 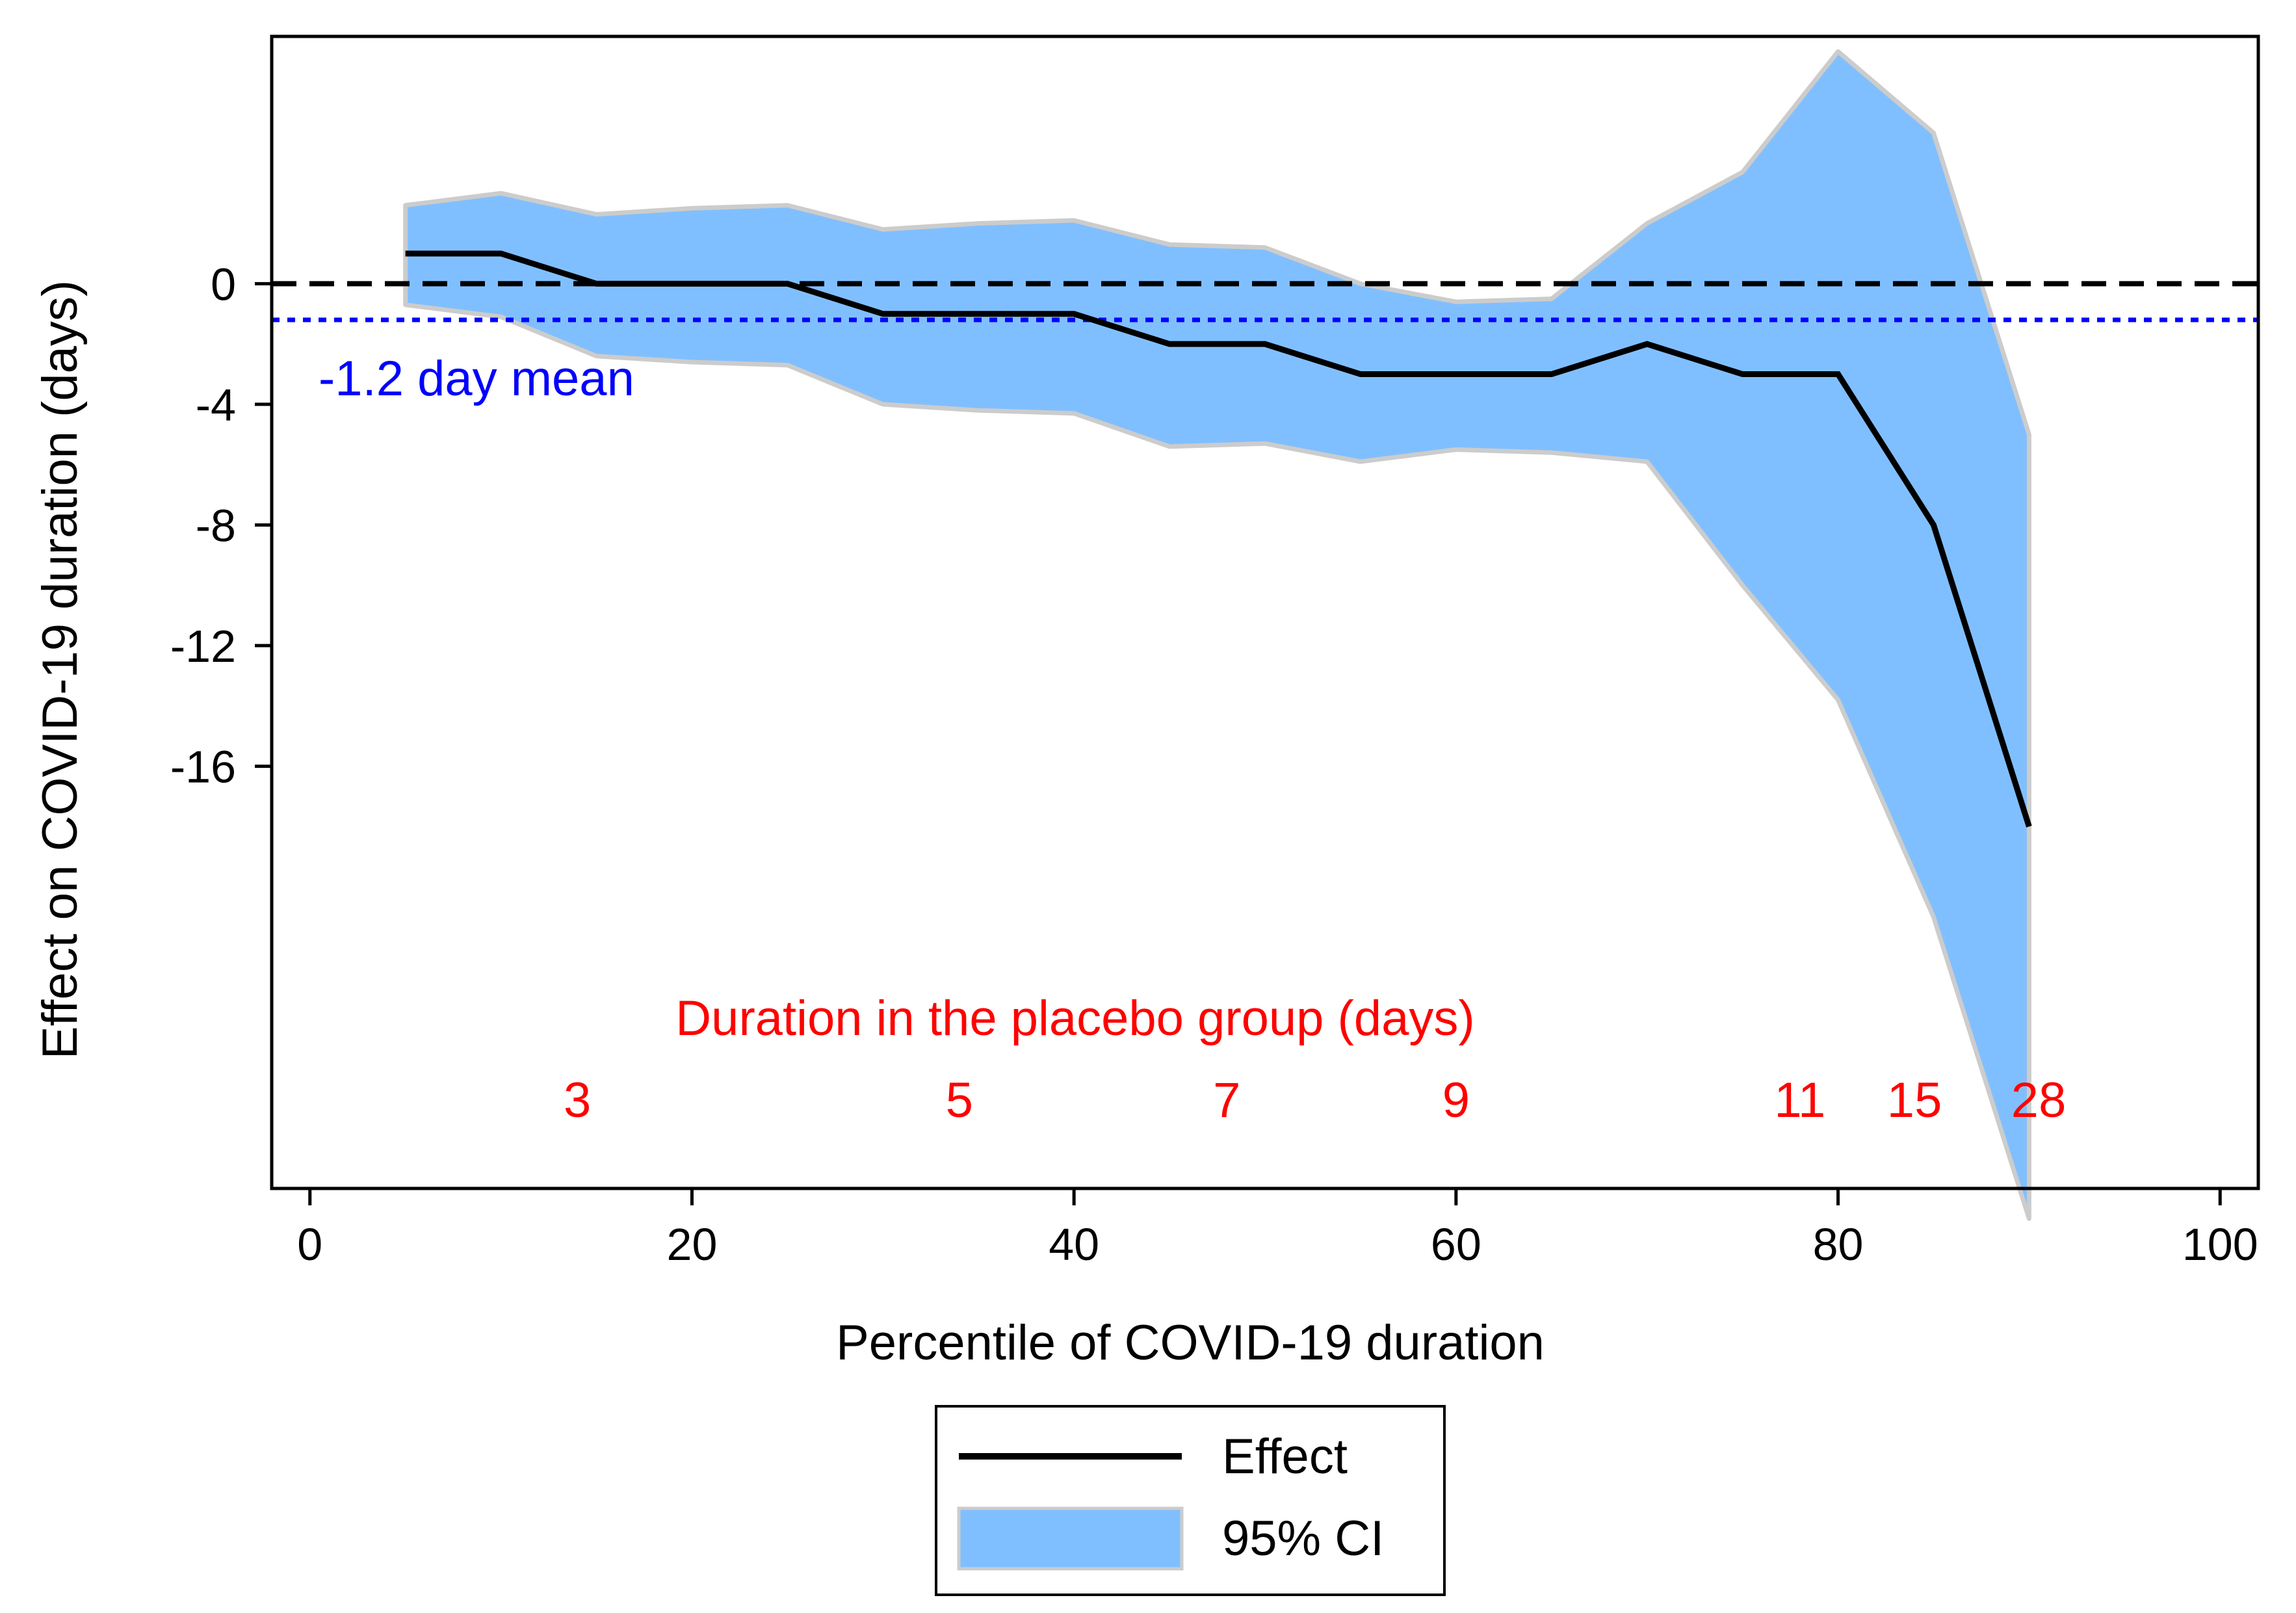 I want to click on reference-lines-layer, so click(x=1265, y=301).